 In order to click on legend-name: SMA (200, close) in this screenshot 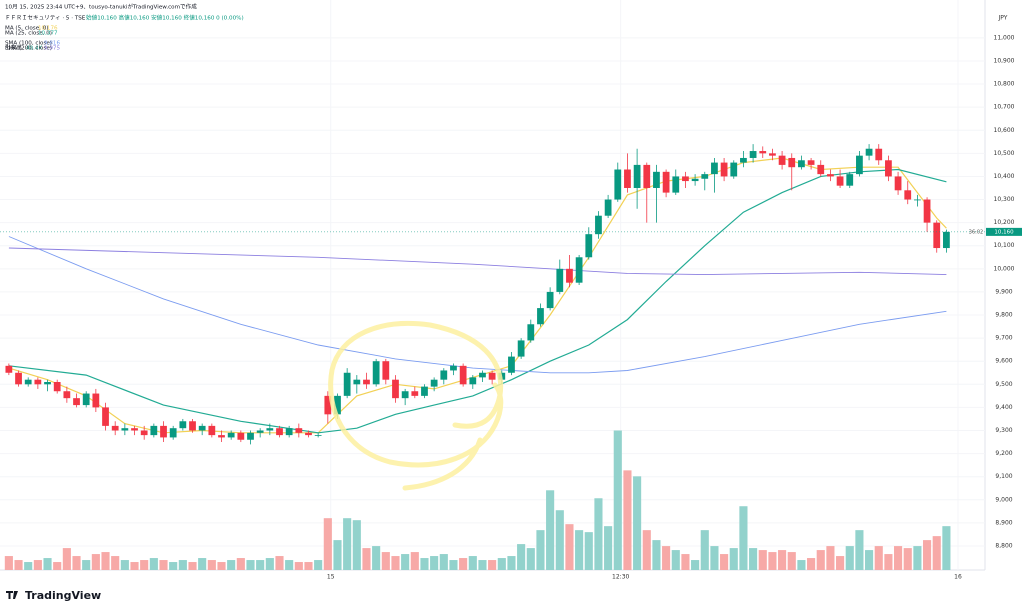, I will do `click(28, 49)`.